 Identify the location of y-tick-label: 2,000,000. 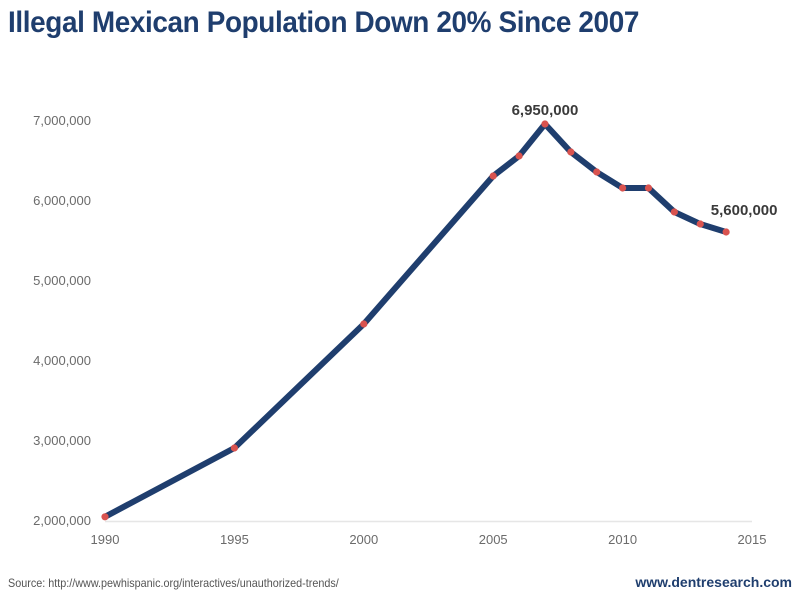
(62, 520).